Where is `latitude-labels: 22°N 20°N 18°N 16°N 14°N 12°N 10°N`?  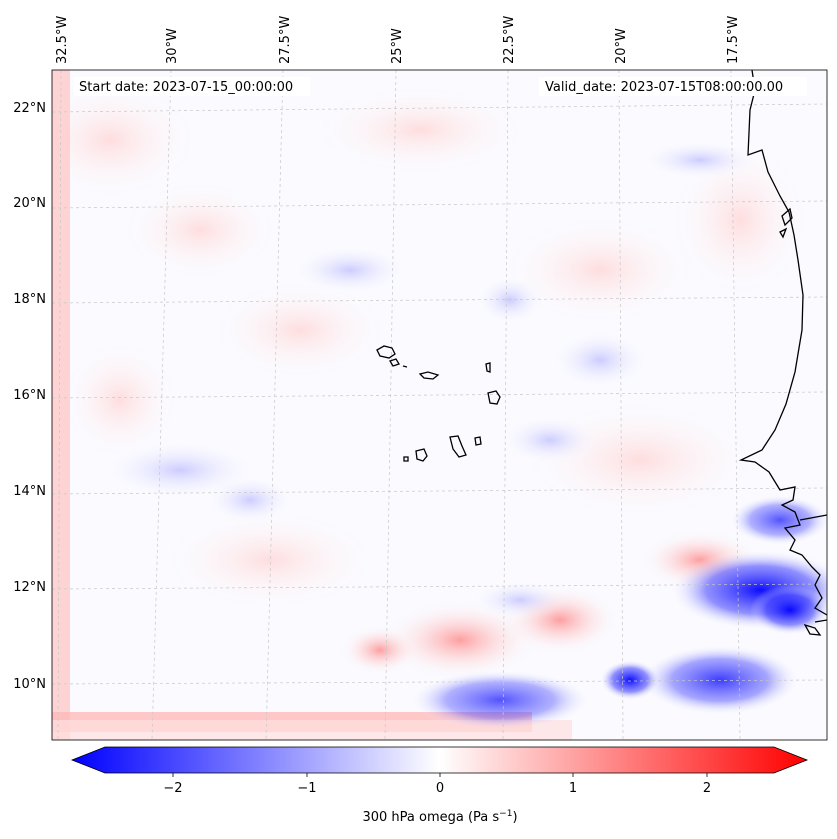
latitude-labels: 22°N 20°N 18°N 16°N 14°N 12°N 10°N is located at coordinates (29, 396).